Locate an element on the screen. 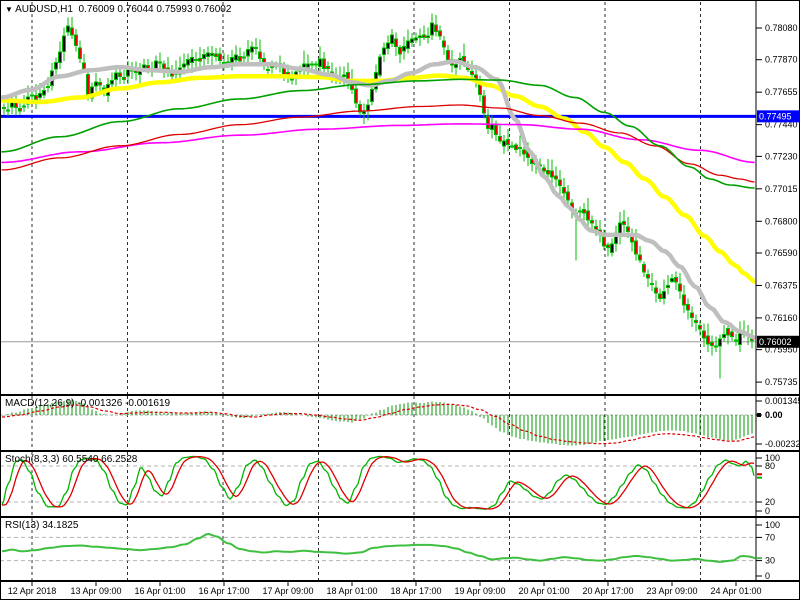  ma-red is located at coordinates (378, 143).